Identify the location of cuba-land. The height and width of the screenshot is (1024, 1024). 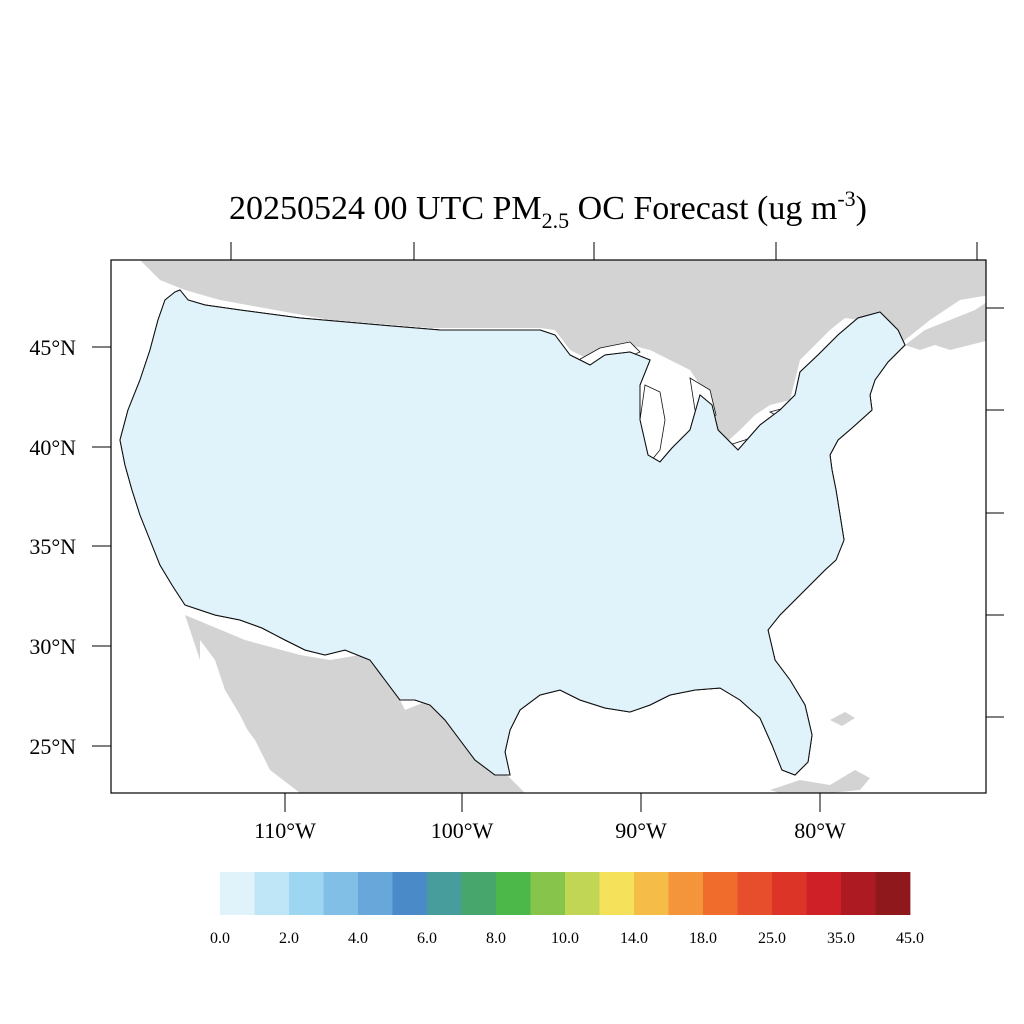
(820, 781).